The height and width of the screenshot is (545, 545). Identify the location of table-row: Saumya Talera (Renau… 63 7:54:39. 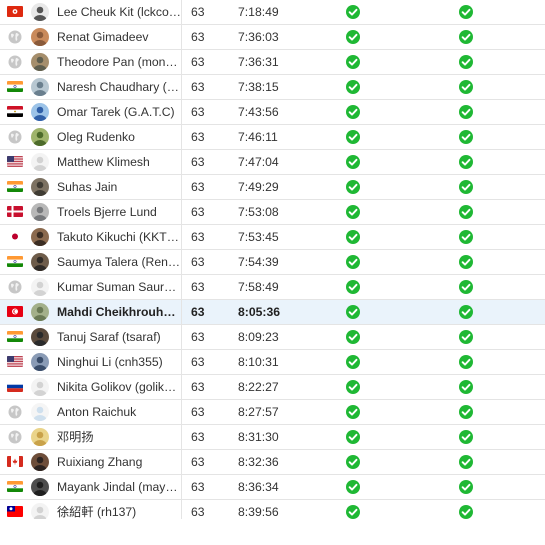
(272, 262).